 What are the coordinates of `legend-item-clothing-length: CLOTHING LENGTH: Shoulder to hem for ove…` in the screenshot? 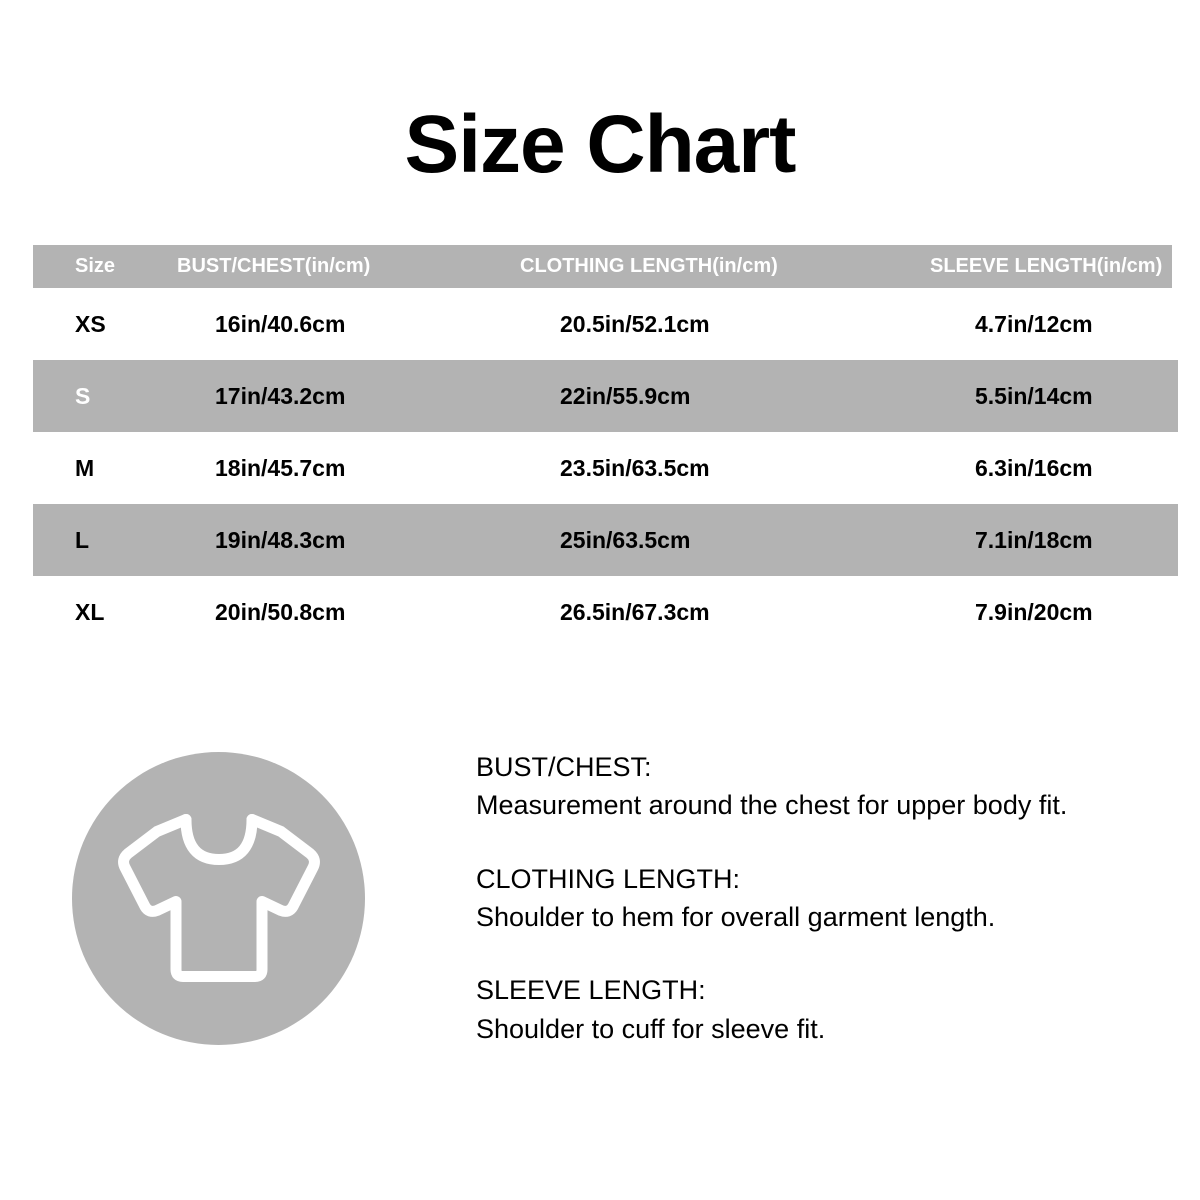 It's located at (834, 898).